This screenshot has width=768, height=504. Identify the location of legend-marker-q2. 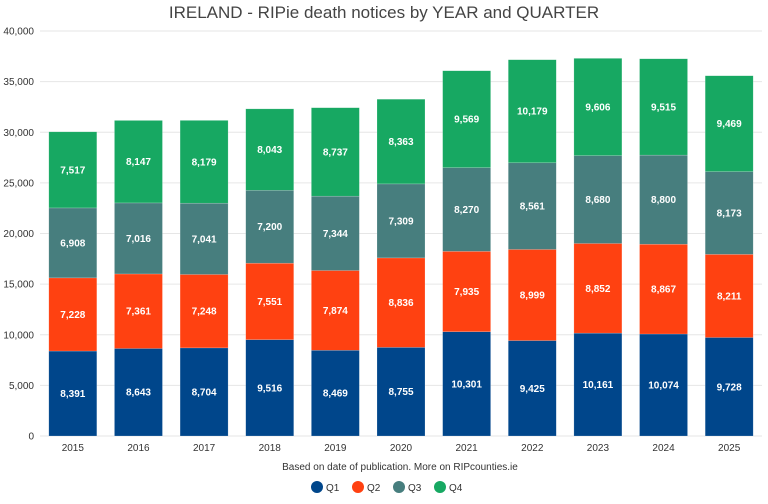
(358, 487).